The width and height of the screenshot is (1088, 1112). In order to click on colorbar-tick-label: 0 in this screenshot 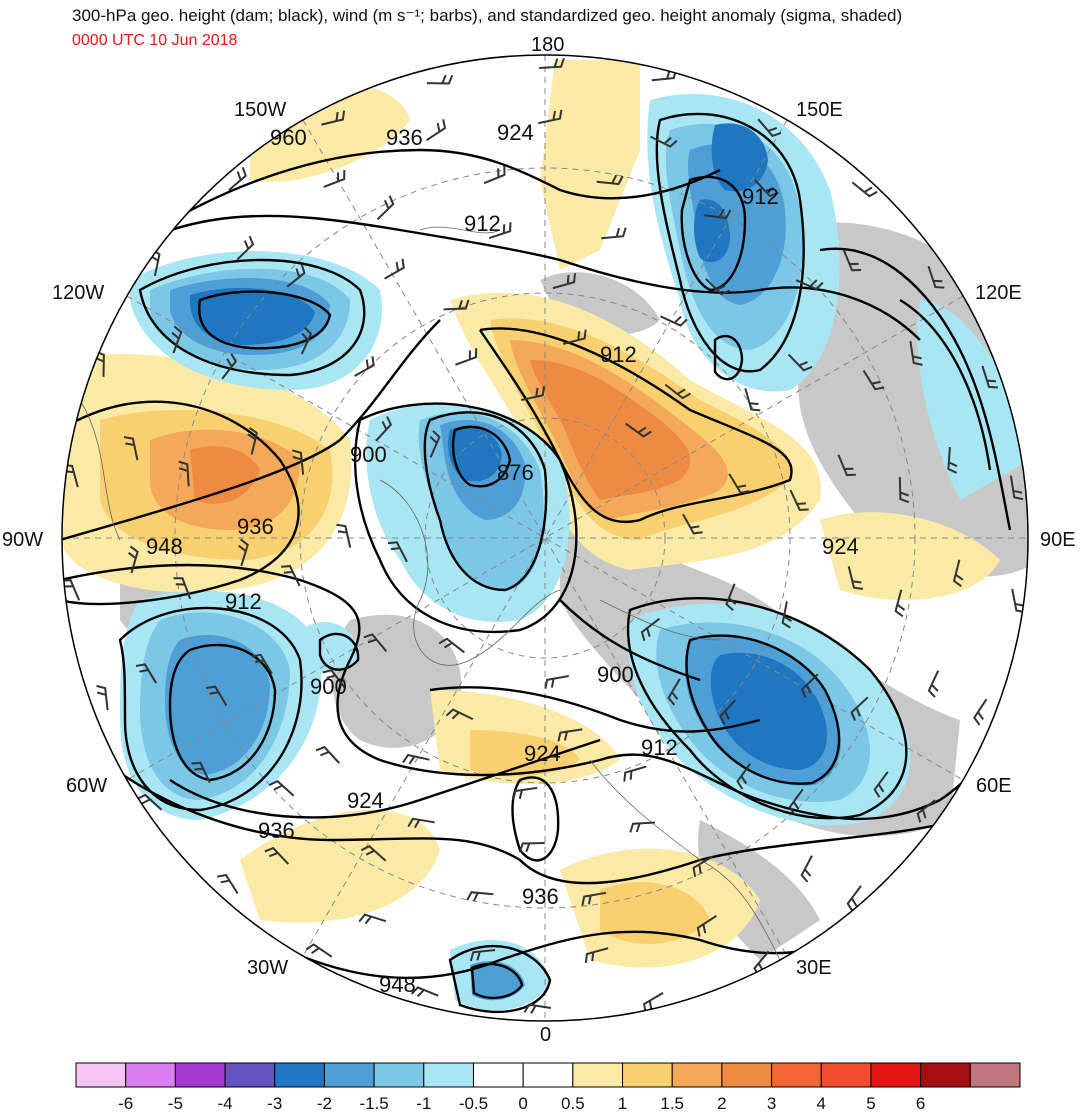, I will do `click(522, 1103)`.